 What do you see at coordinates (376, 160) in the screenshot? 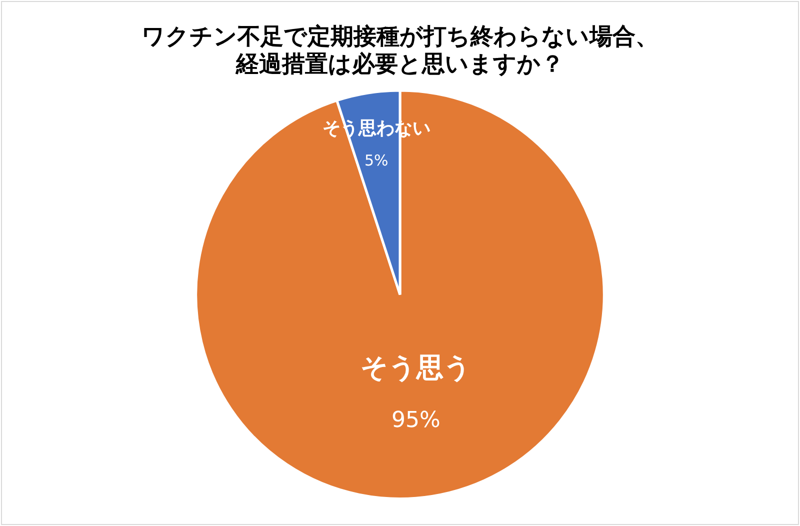
I see `data-label: 5%` at bounding box center [376, 160].